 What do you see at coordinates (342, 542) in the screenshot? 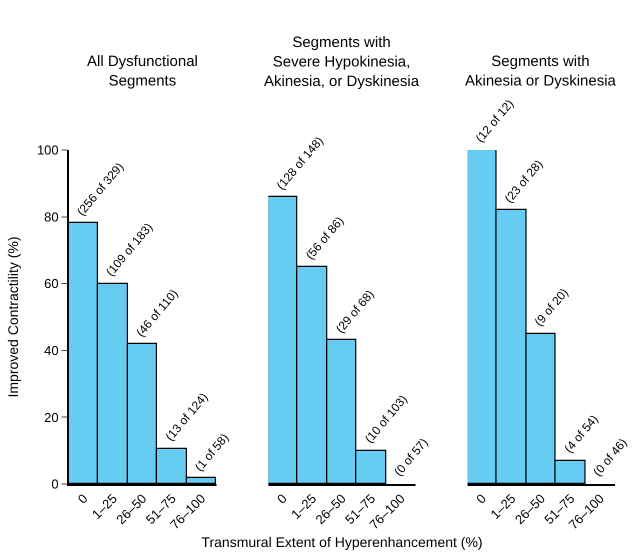
I see `x-axis-title: Transmural Extent of Hyperenhancement (%)` at bounding box center [342, 542].